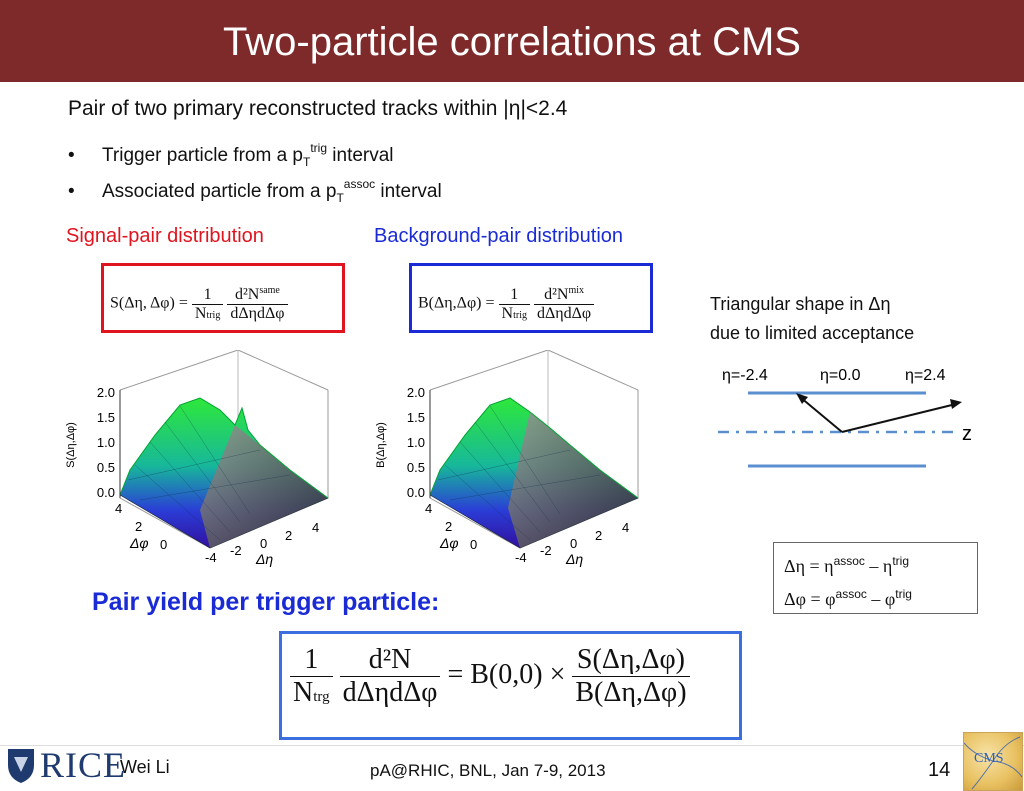  What do you see at coordinates (106, 417) in the screenshot?
I see `z-tick: 1.5` at bounding box center [106, 417].